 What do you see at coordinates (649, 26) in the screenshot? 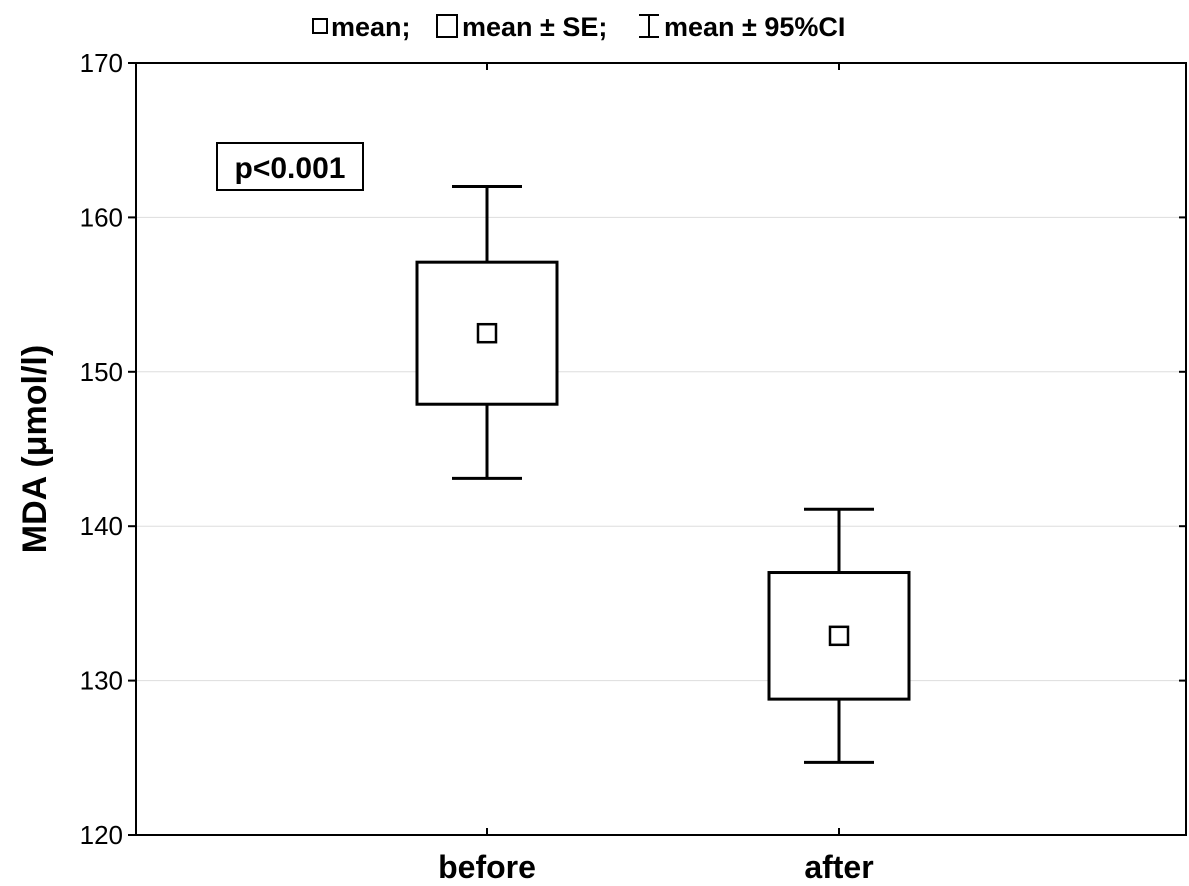
I see `legend-ci-icon` at bounding box center [649, 26].